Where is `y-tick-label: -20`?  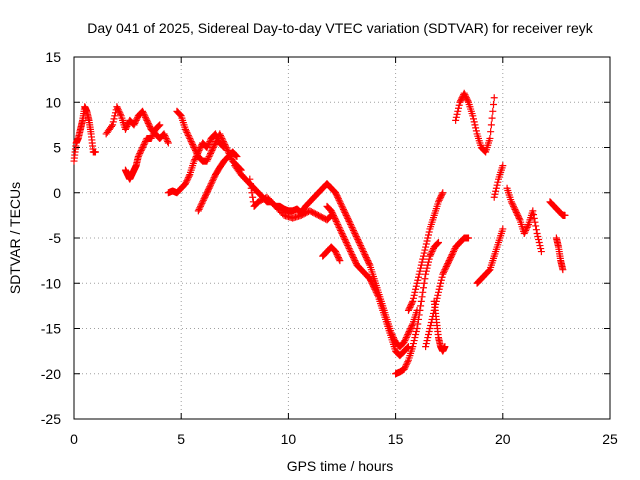
y-tick-label: -20 is located at coordinates (51, 374).